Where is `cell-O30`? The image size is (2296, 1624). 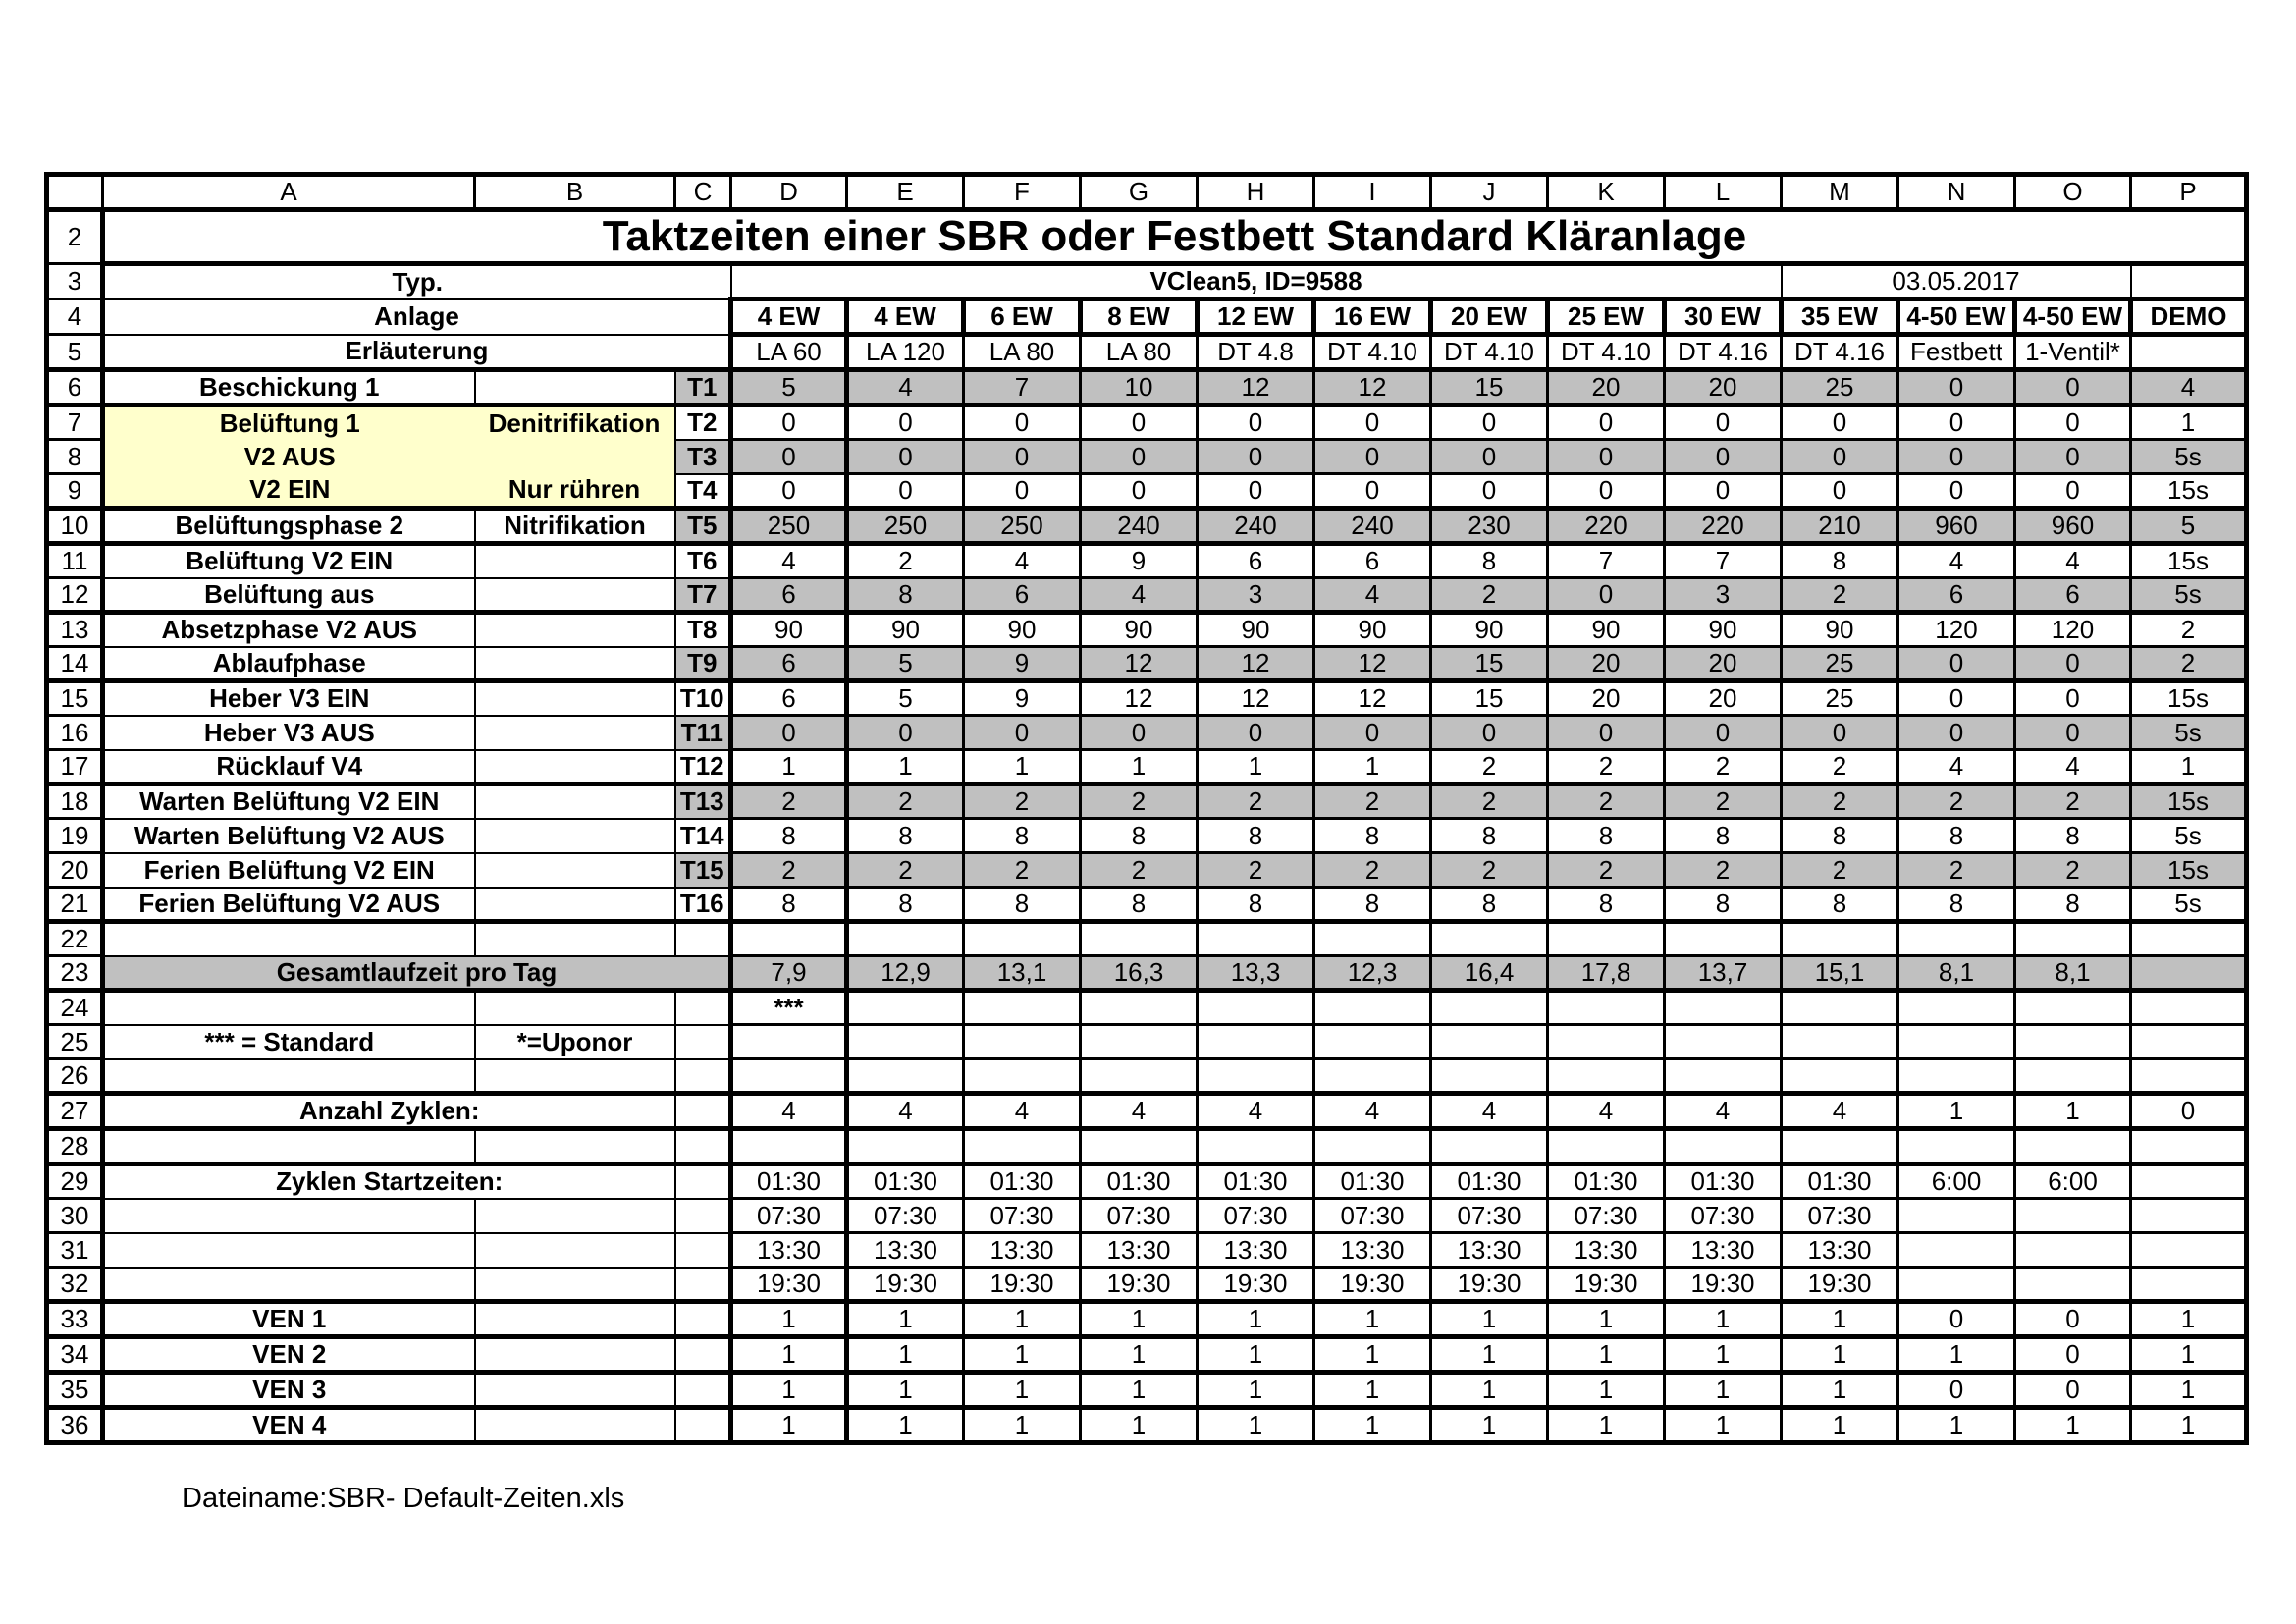
cell-O30 is located at coordinates (2072, 1215).